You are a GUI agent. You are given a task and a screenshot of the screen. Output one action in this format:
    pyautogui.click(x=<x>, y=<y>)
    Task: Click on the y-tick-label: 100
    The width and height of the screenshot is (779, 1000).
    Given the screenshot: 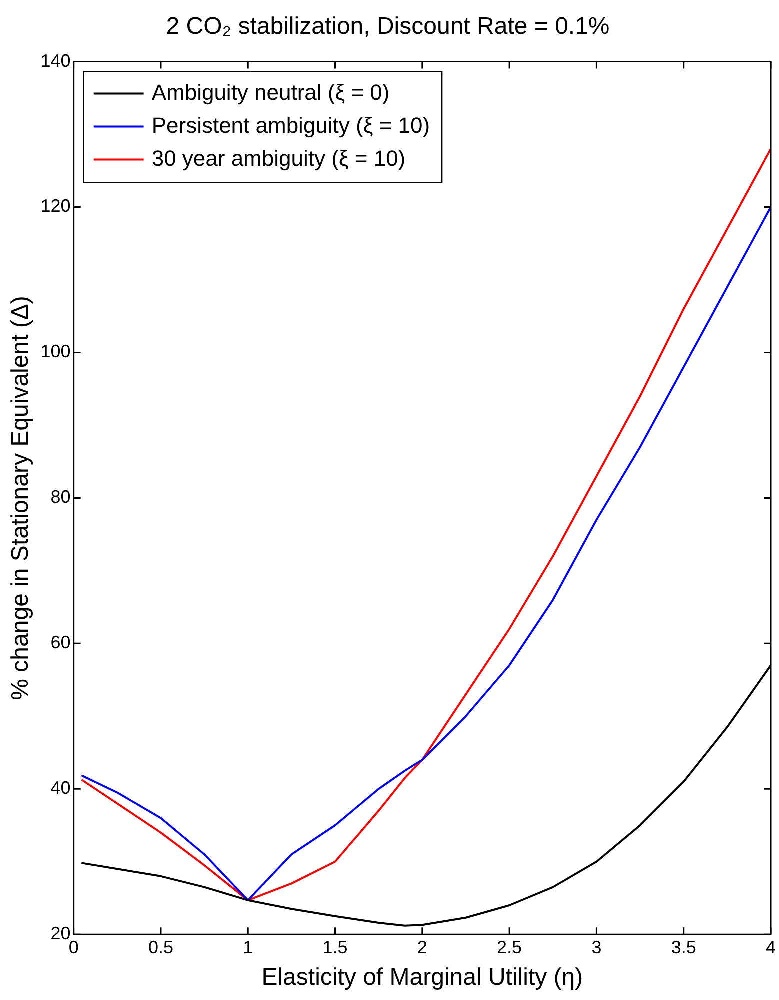 What is the action you would take?
    pyautogui.click(x=55, y=352)
    